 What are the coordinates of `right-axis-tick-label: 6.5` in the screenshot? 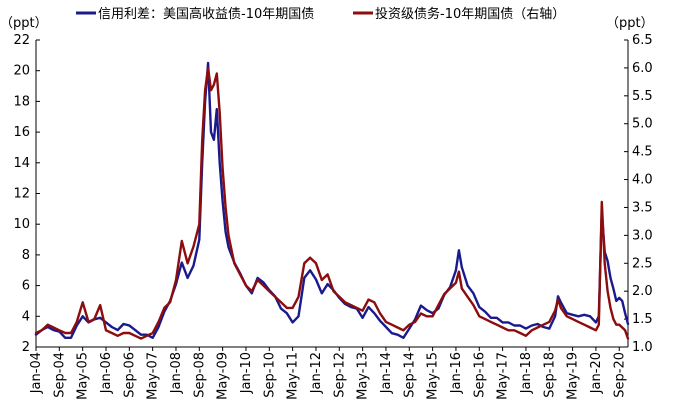 It's located at (642, 40).